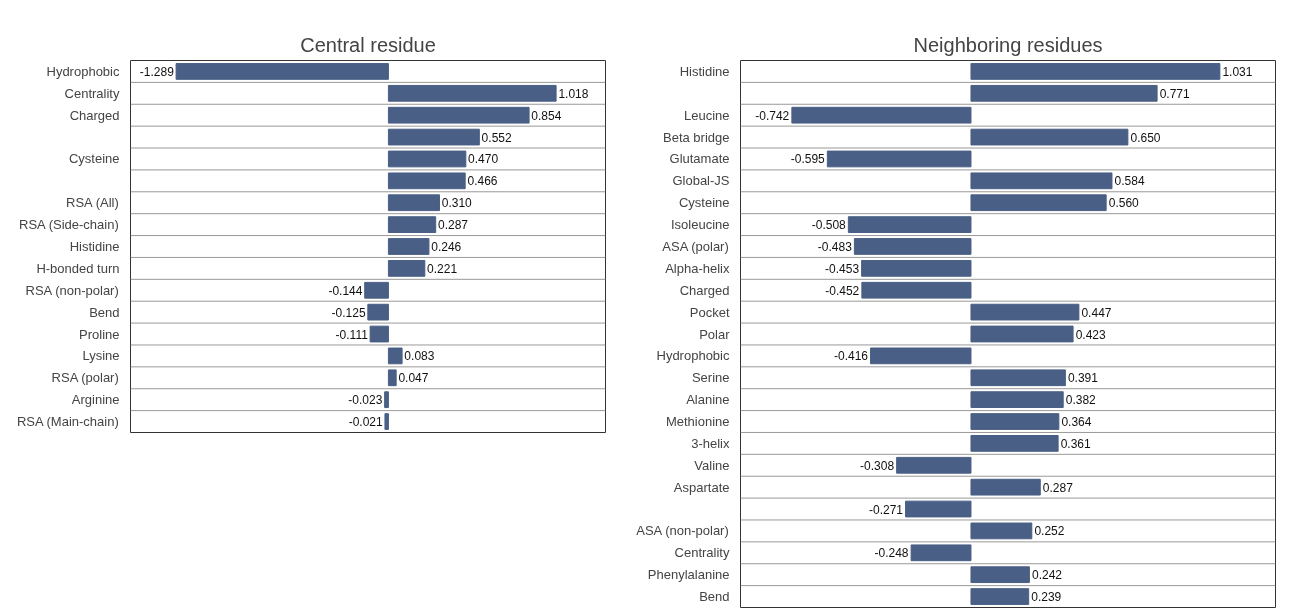  Describe the element at coordinates (835, 246) in the screenshot. I see `data-label: -0.483` at that location.